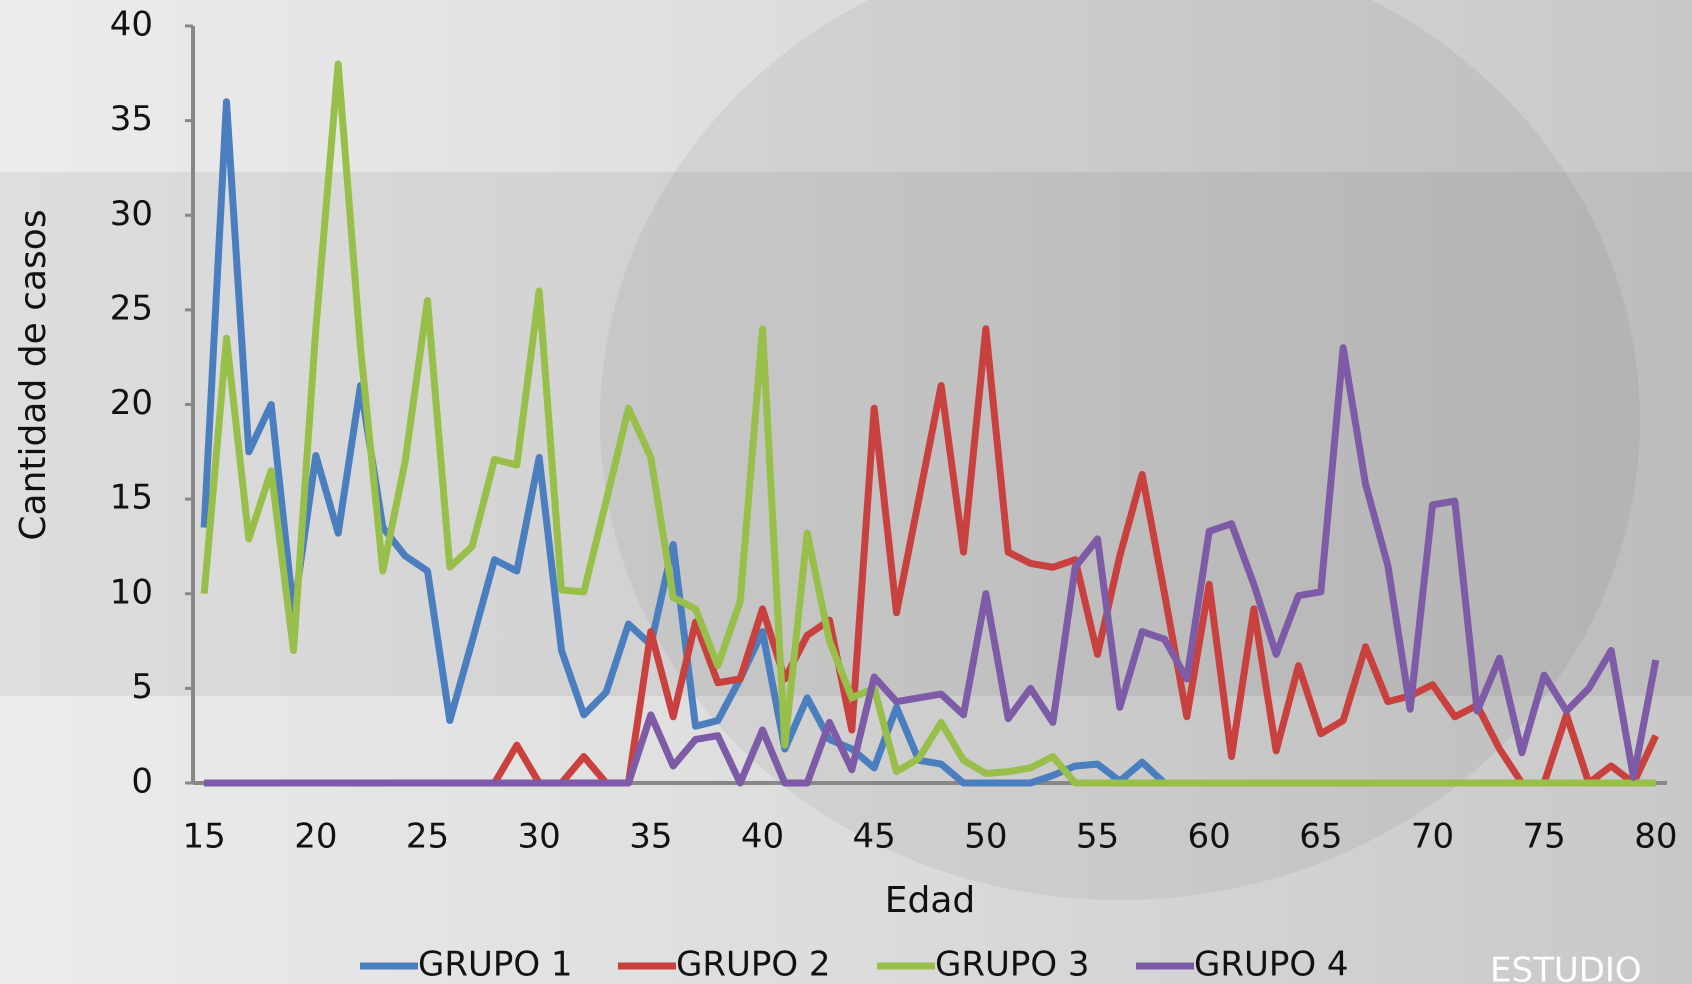  Describe the element at coordinates (495, 964) in the screenshot. I see `legend-label: GRUPO 1` at that location.